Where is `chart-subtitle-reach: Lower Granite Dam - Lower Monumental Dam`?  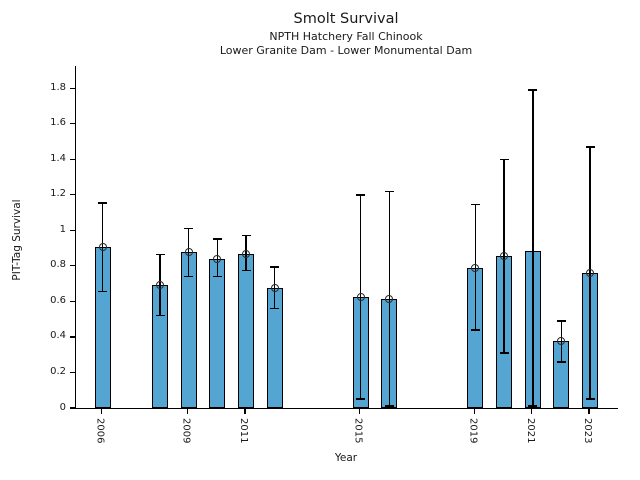 chart-subtitle-reach: Lower Granite Dam - Lower Monumental Dam is located at coordinates (346, 50).